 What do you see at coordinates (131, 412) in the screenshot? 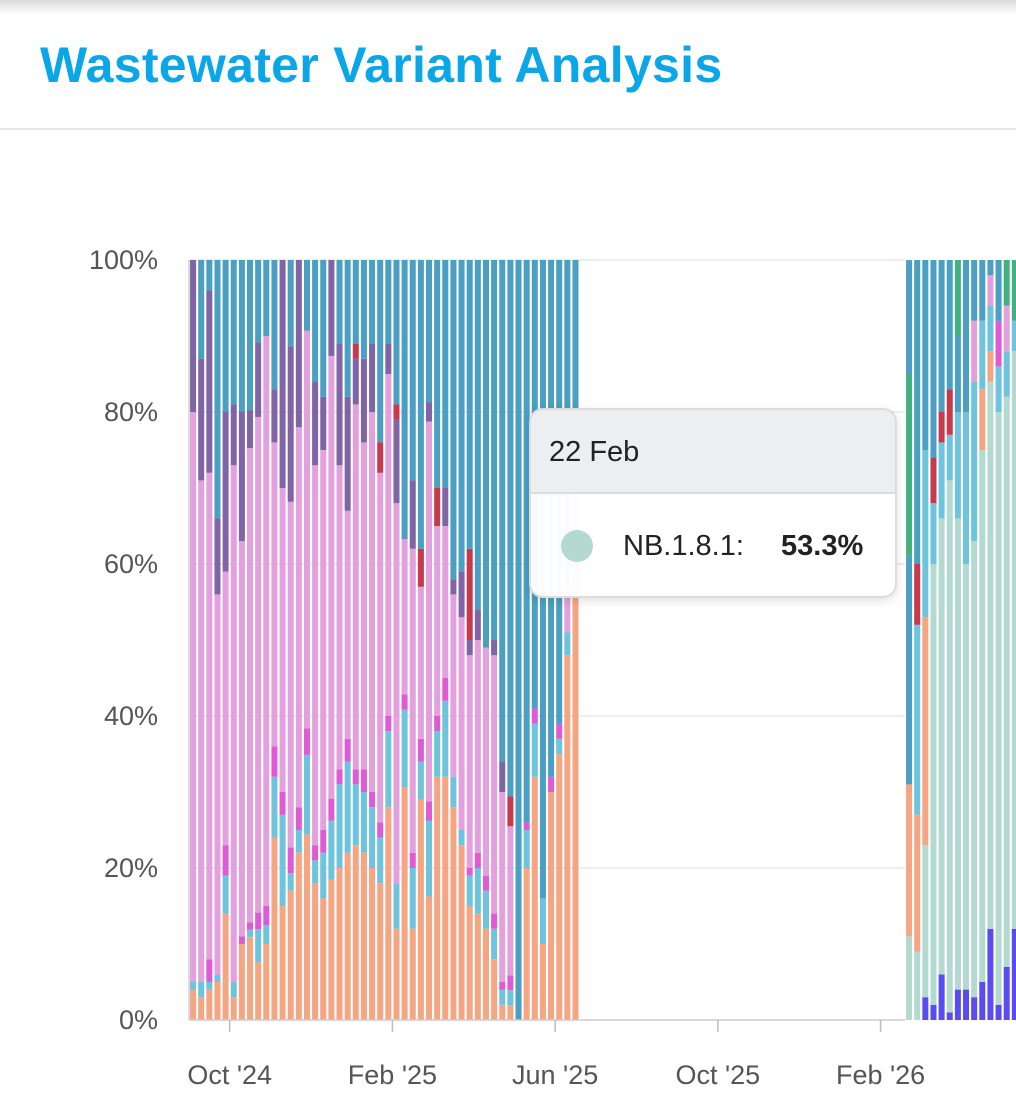
I see `y-tick-label: 80%` at bounding box center [131, 412].